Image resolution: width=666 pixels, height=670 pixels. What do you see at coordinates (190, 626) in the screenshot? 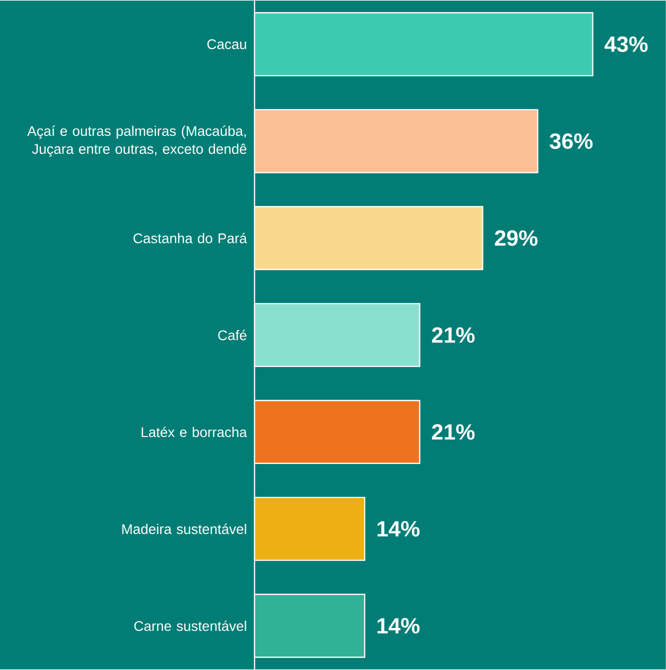
I see `y-tick-label: Carne sustentável` at bounding box center [190, 626].